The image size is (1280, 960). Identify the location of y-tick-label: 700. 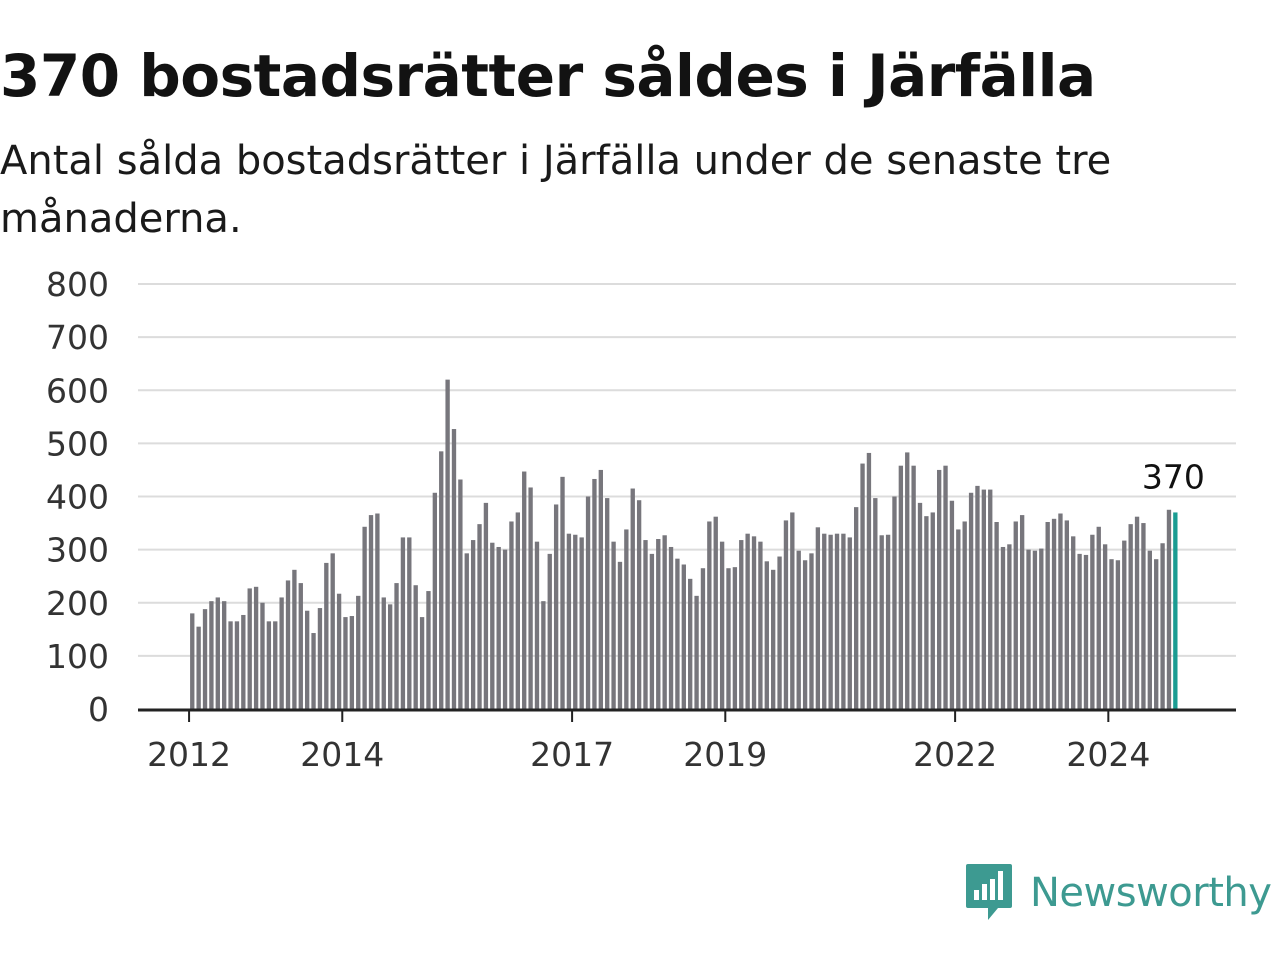
(77, 337).